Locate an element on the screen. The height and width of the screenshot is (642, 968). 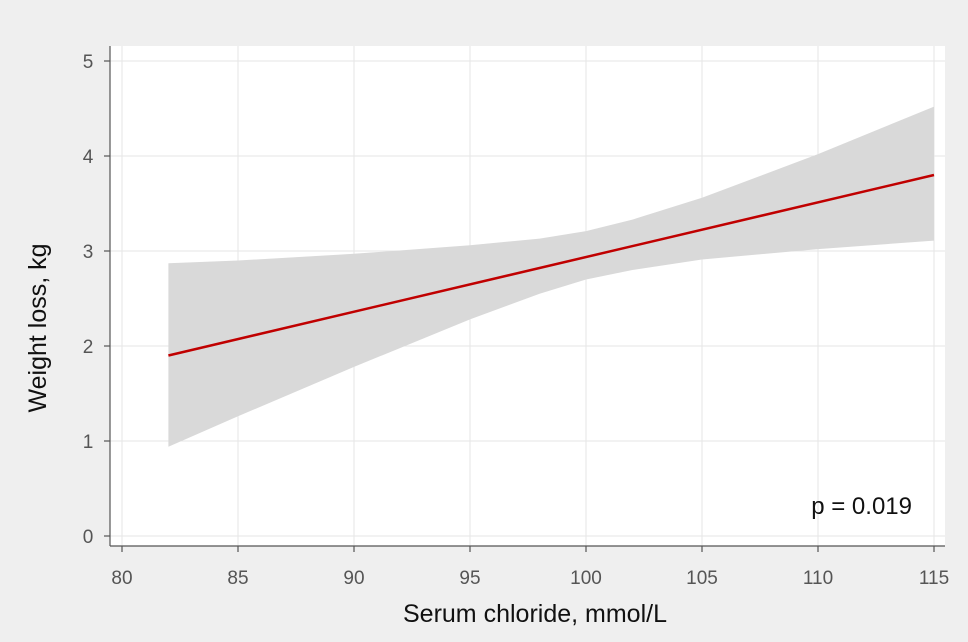
x-tick-label: 105 is located at coordinates (702, 578).